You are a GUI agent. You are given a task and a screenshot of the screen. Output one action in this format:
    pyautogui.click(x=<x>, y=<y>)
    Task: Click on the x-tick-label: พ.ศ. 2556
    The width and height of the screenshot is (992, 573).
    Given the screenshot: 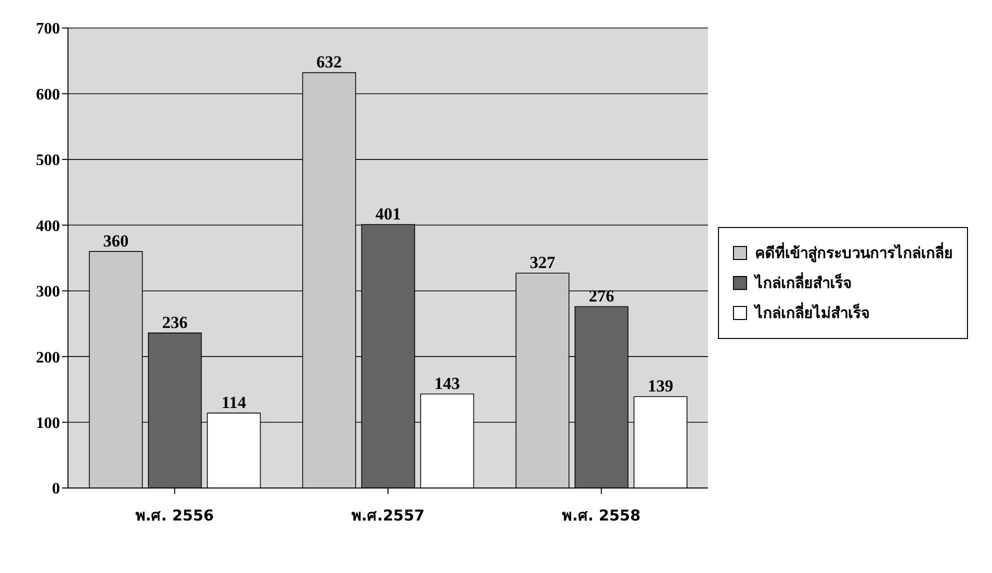 What is the action you would take?
    pyautogui.click(x=174, y=515)
    